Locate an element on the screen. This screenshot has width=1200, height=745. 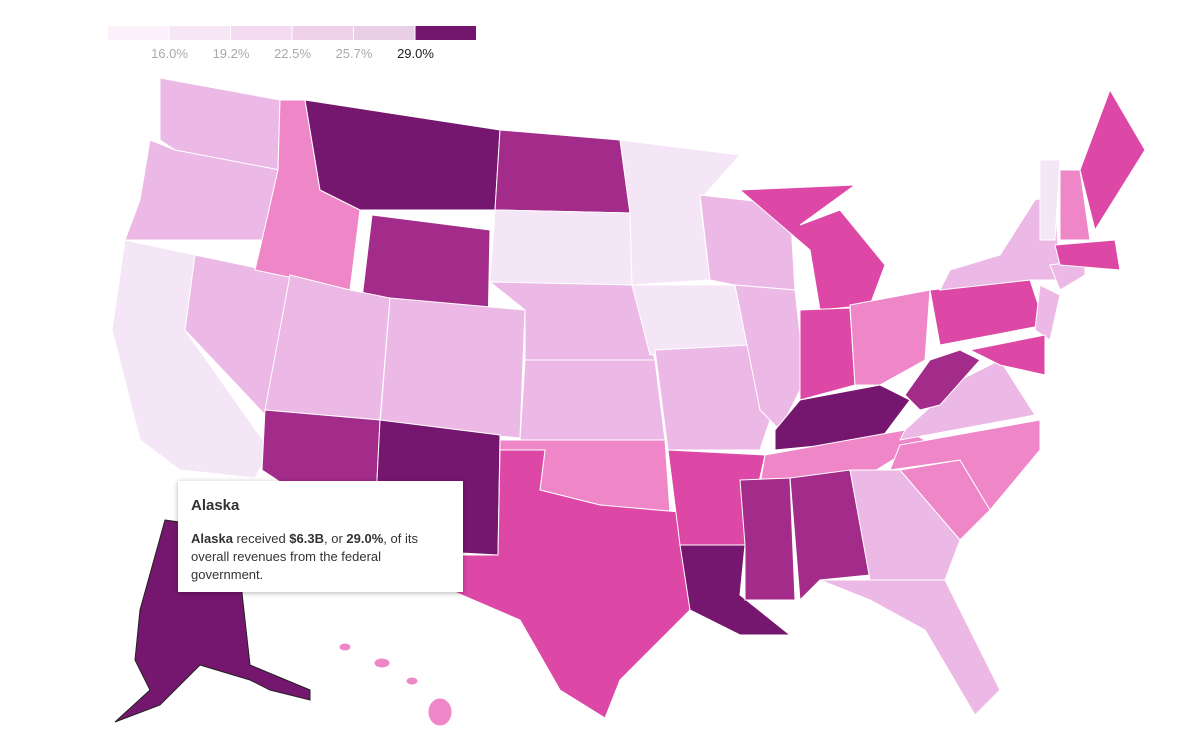
tooltip-text: 29.0% is located at coordinates (365, 538).